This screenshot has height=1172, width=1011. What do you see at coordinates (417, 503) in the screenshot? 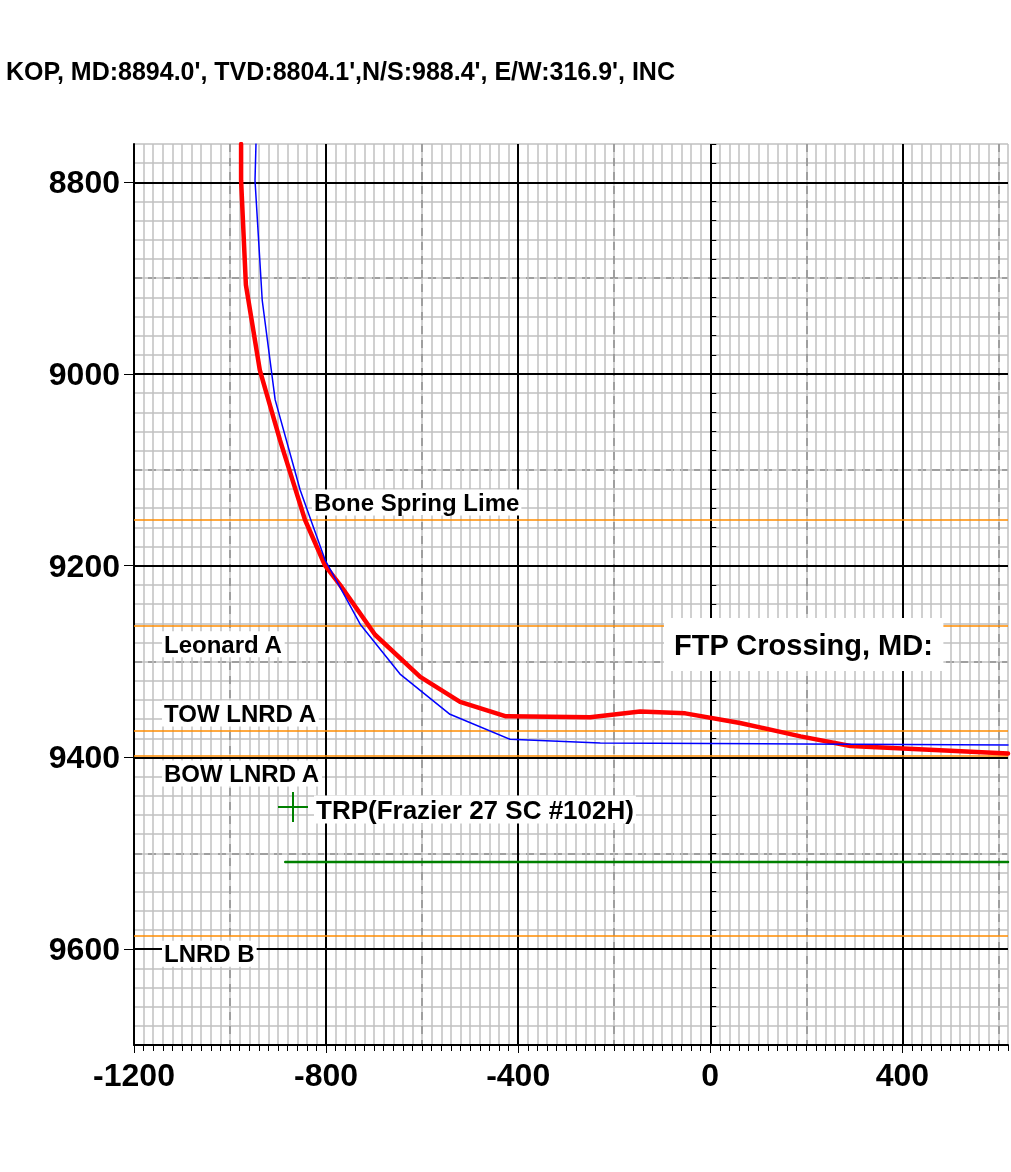
I see `ref-line-label: Bone Spring Lime` at bounding box center [417, 503].